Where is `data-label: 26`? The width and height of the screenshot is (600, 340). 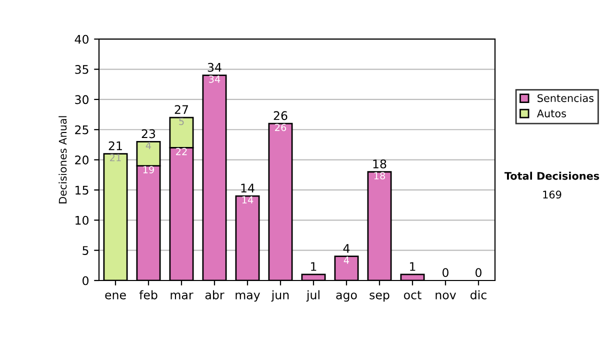 data-label: 26 is located at coordinates (280, 128).